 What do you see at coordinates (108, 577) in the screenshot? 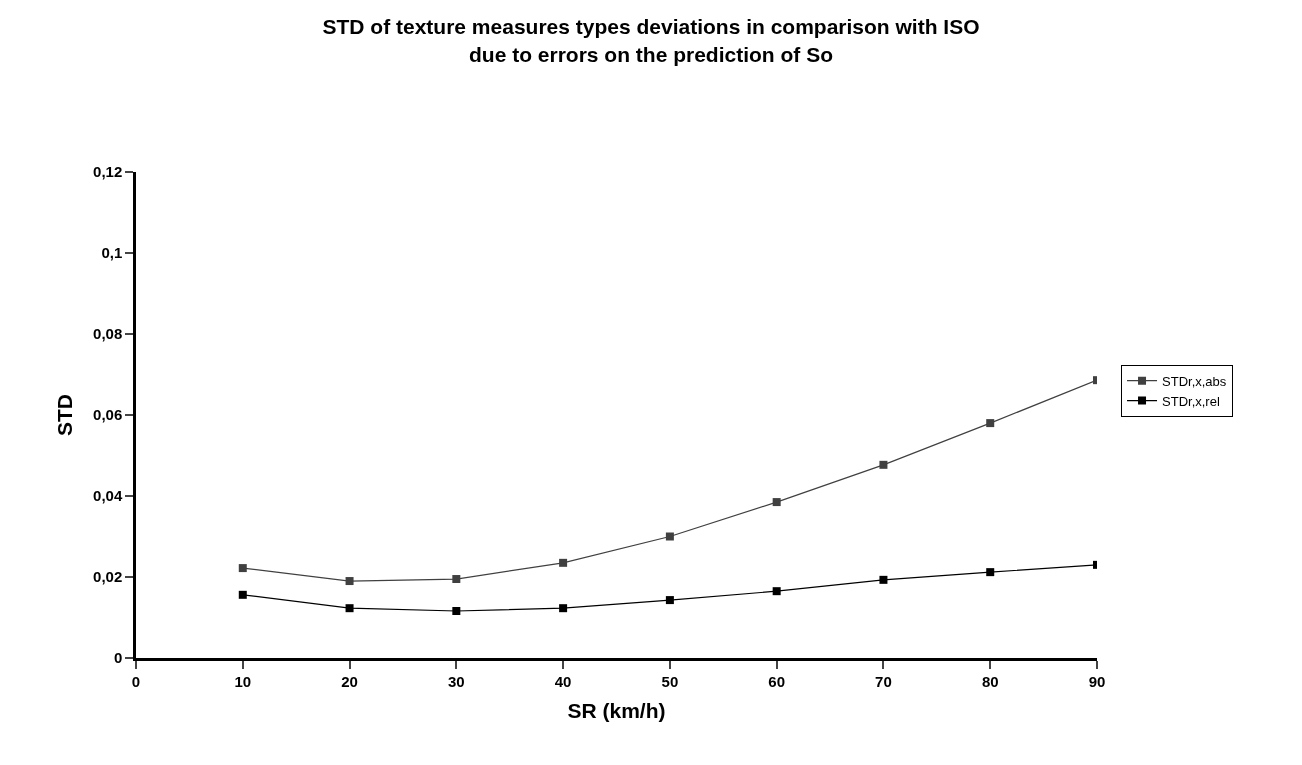
I see `y-tick-label: 0,02` at bounding box center [108, 577].